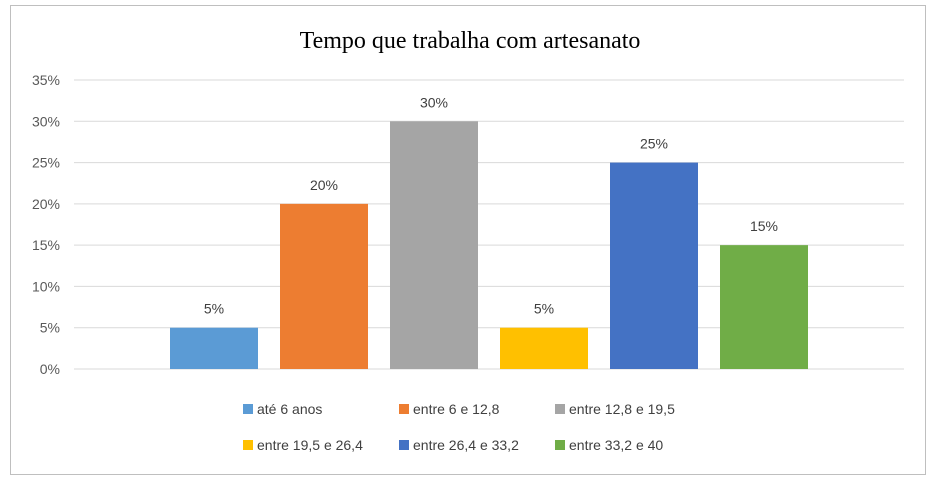  Describe the element at coordinates (46, 163) in the screenshot. I see `y-tick-label: 25%` at that location.